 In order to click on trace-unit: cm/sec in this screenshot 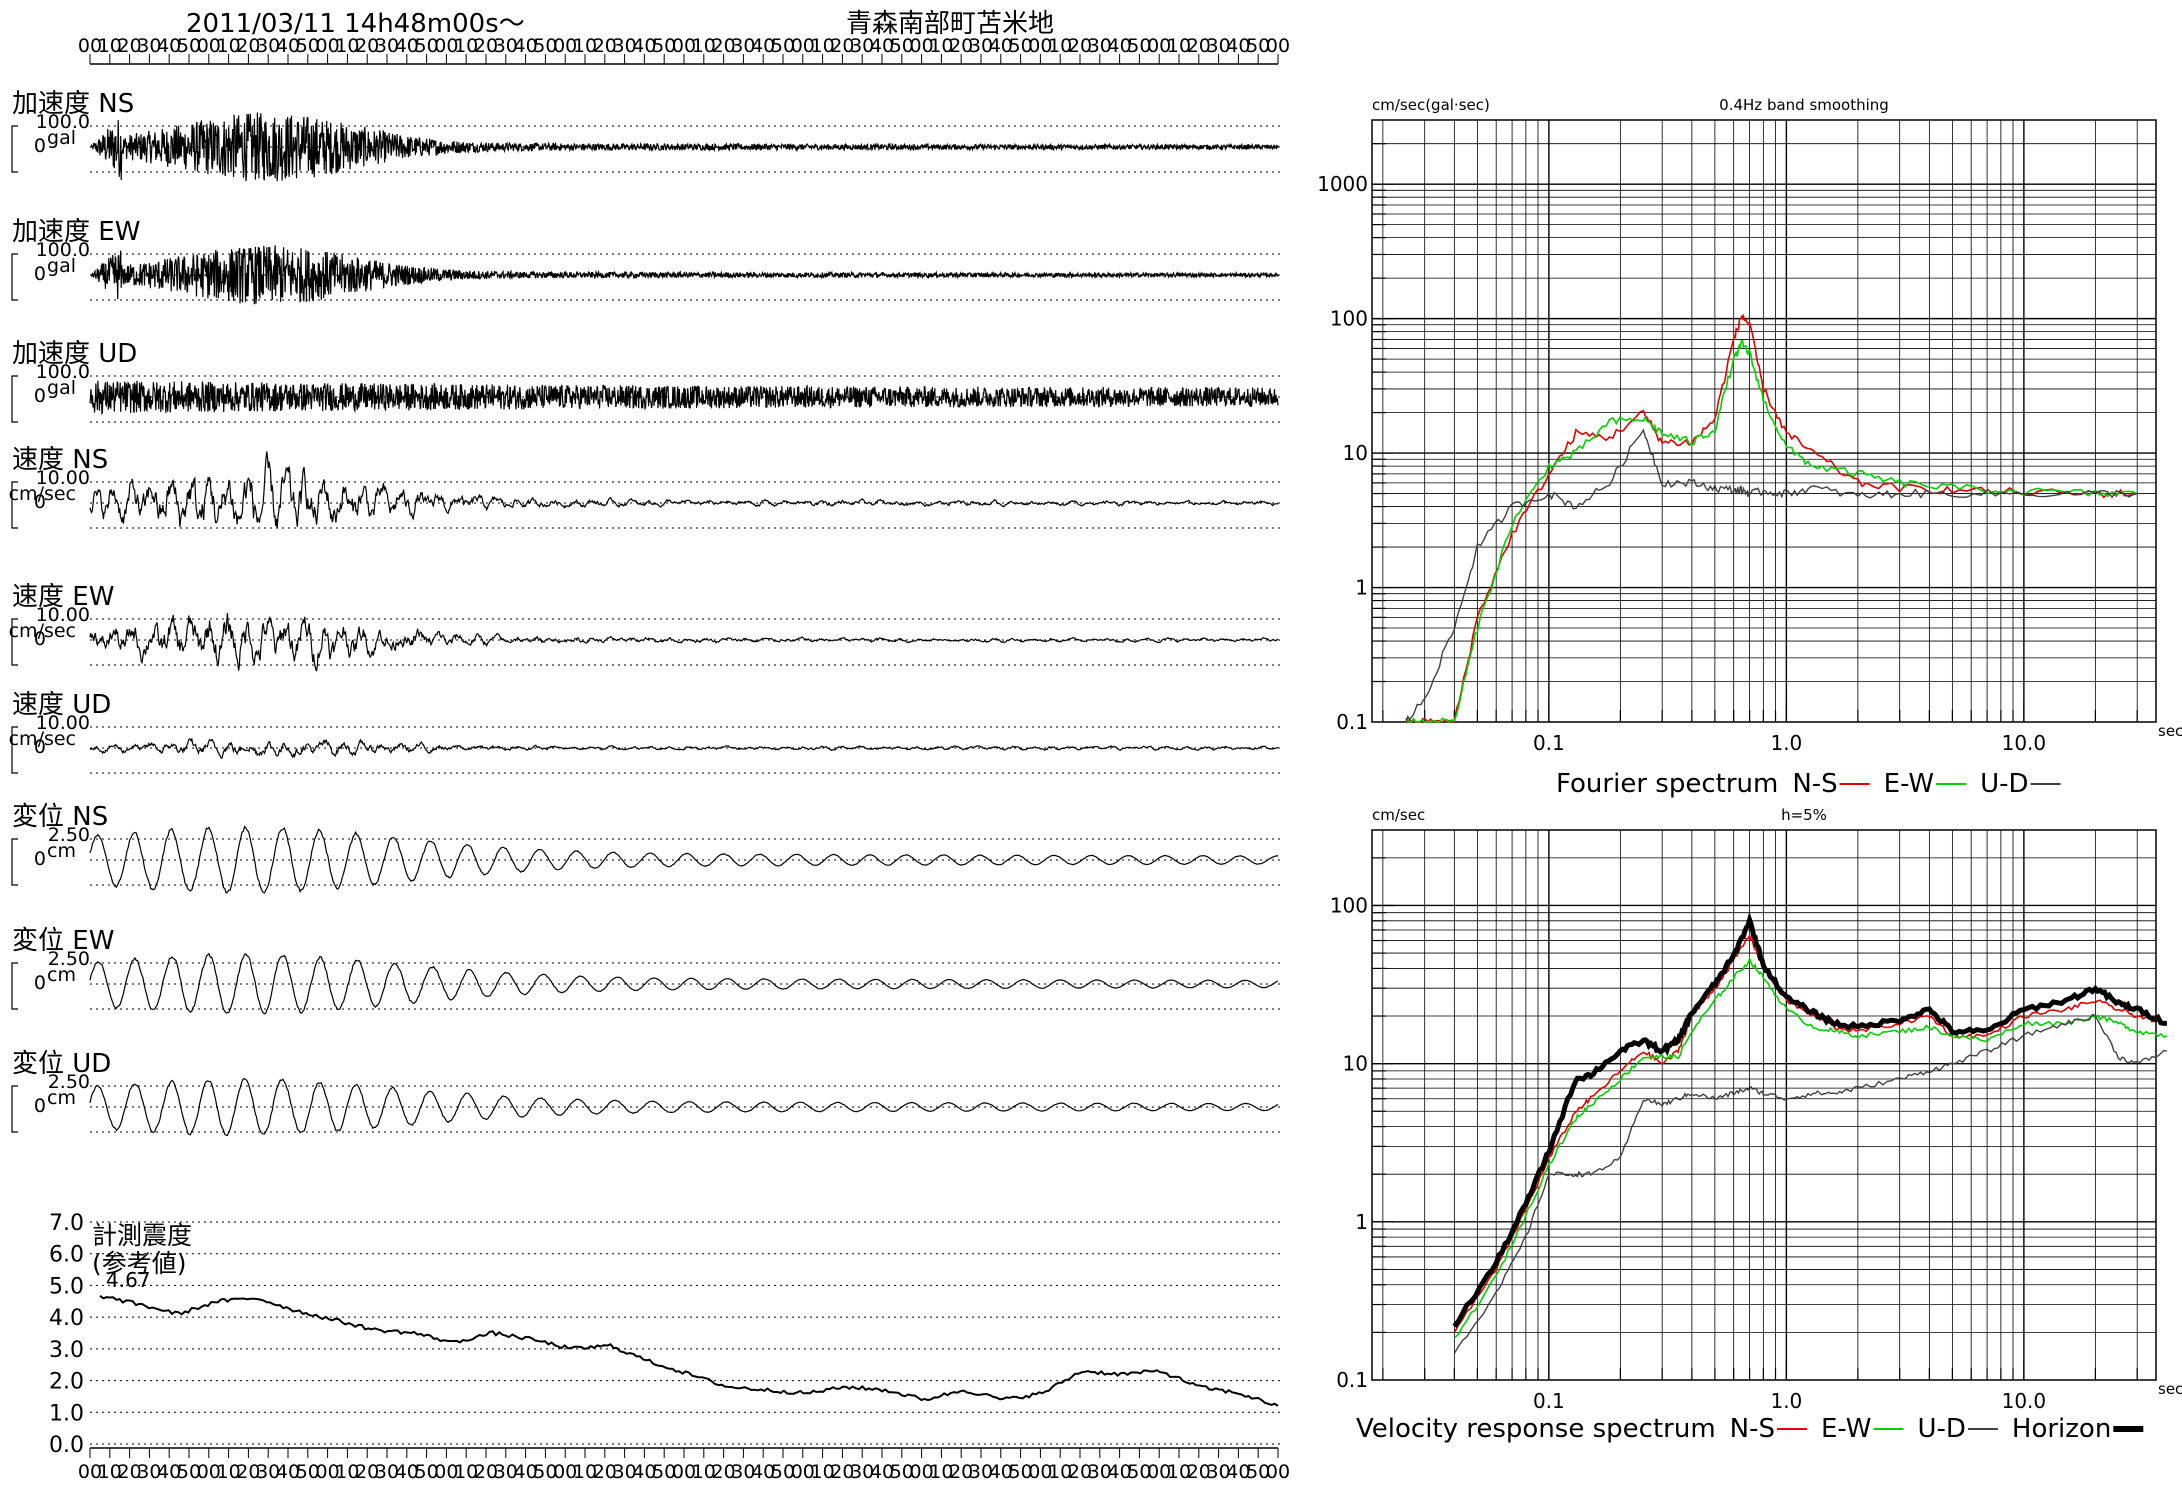, I will do `click(42, 739)`.